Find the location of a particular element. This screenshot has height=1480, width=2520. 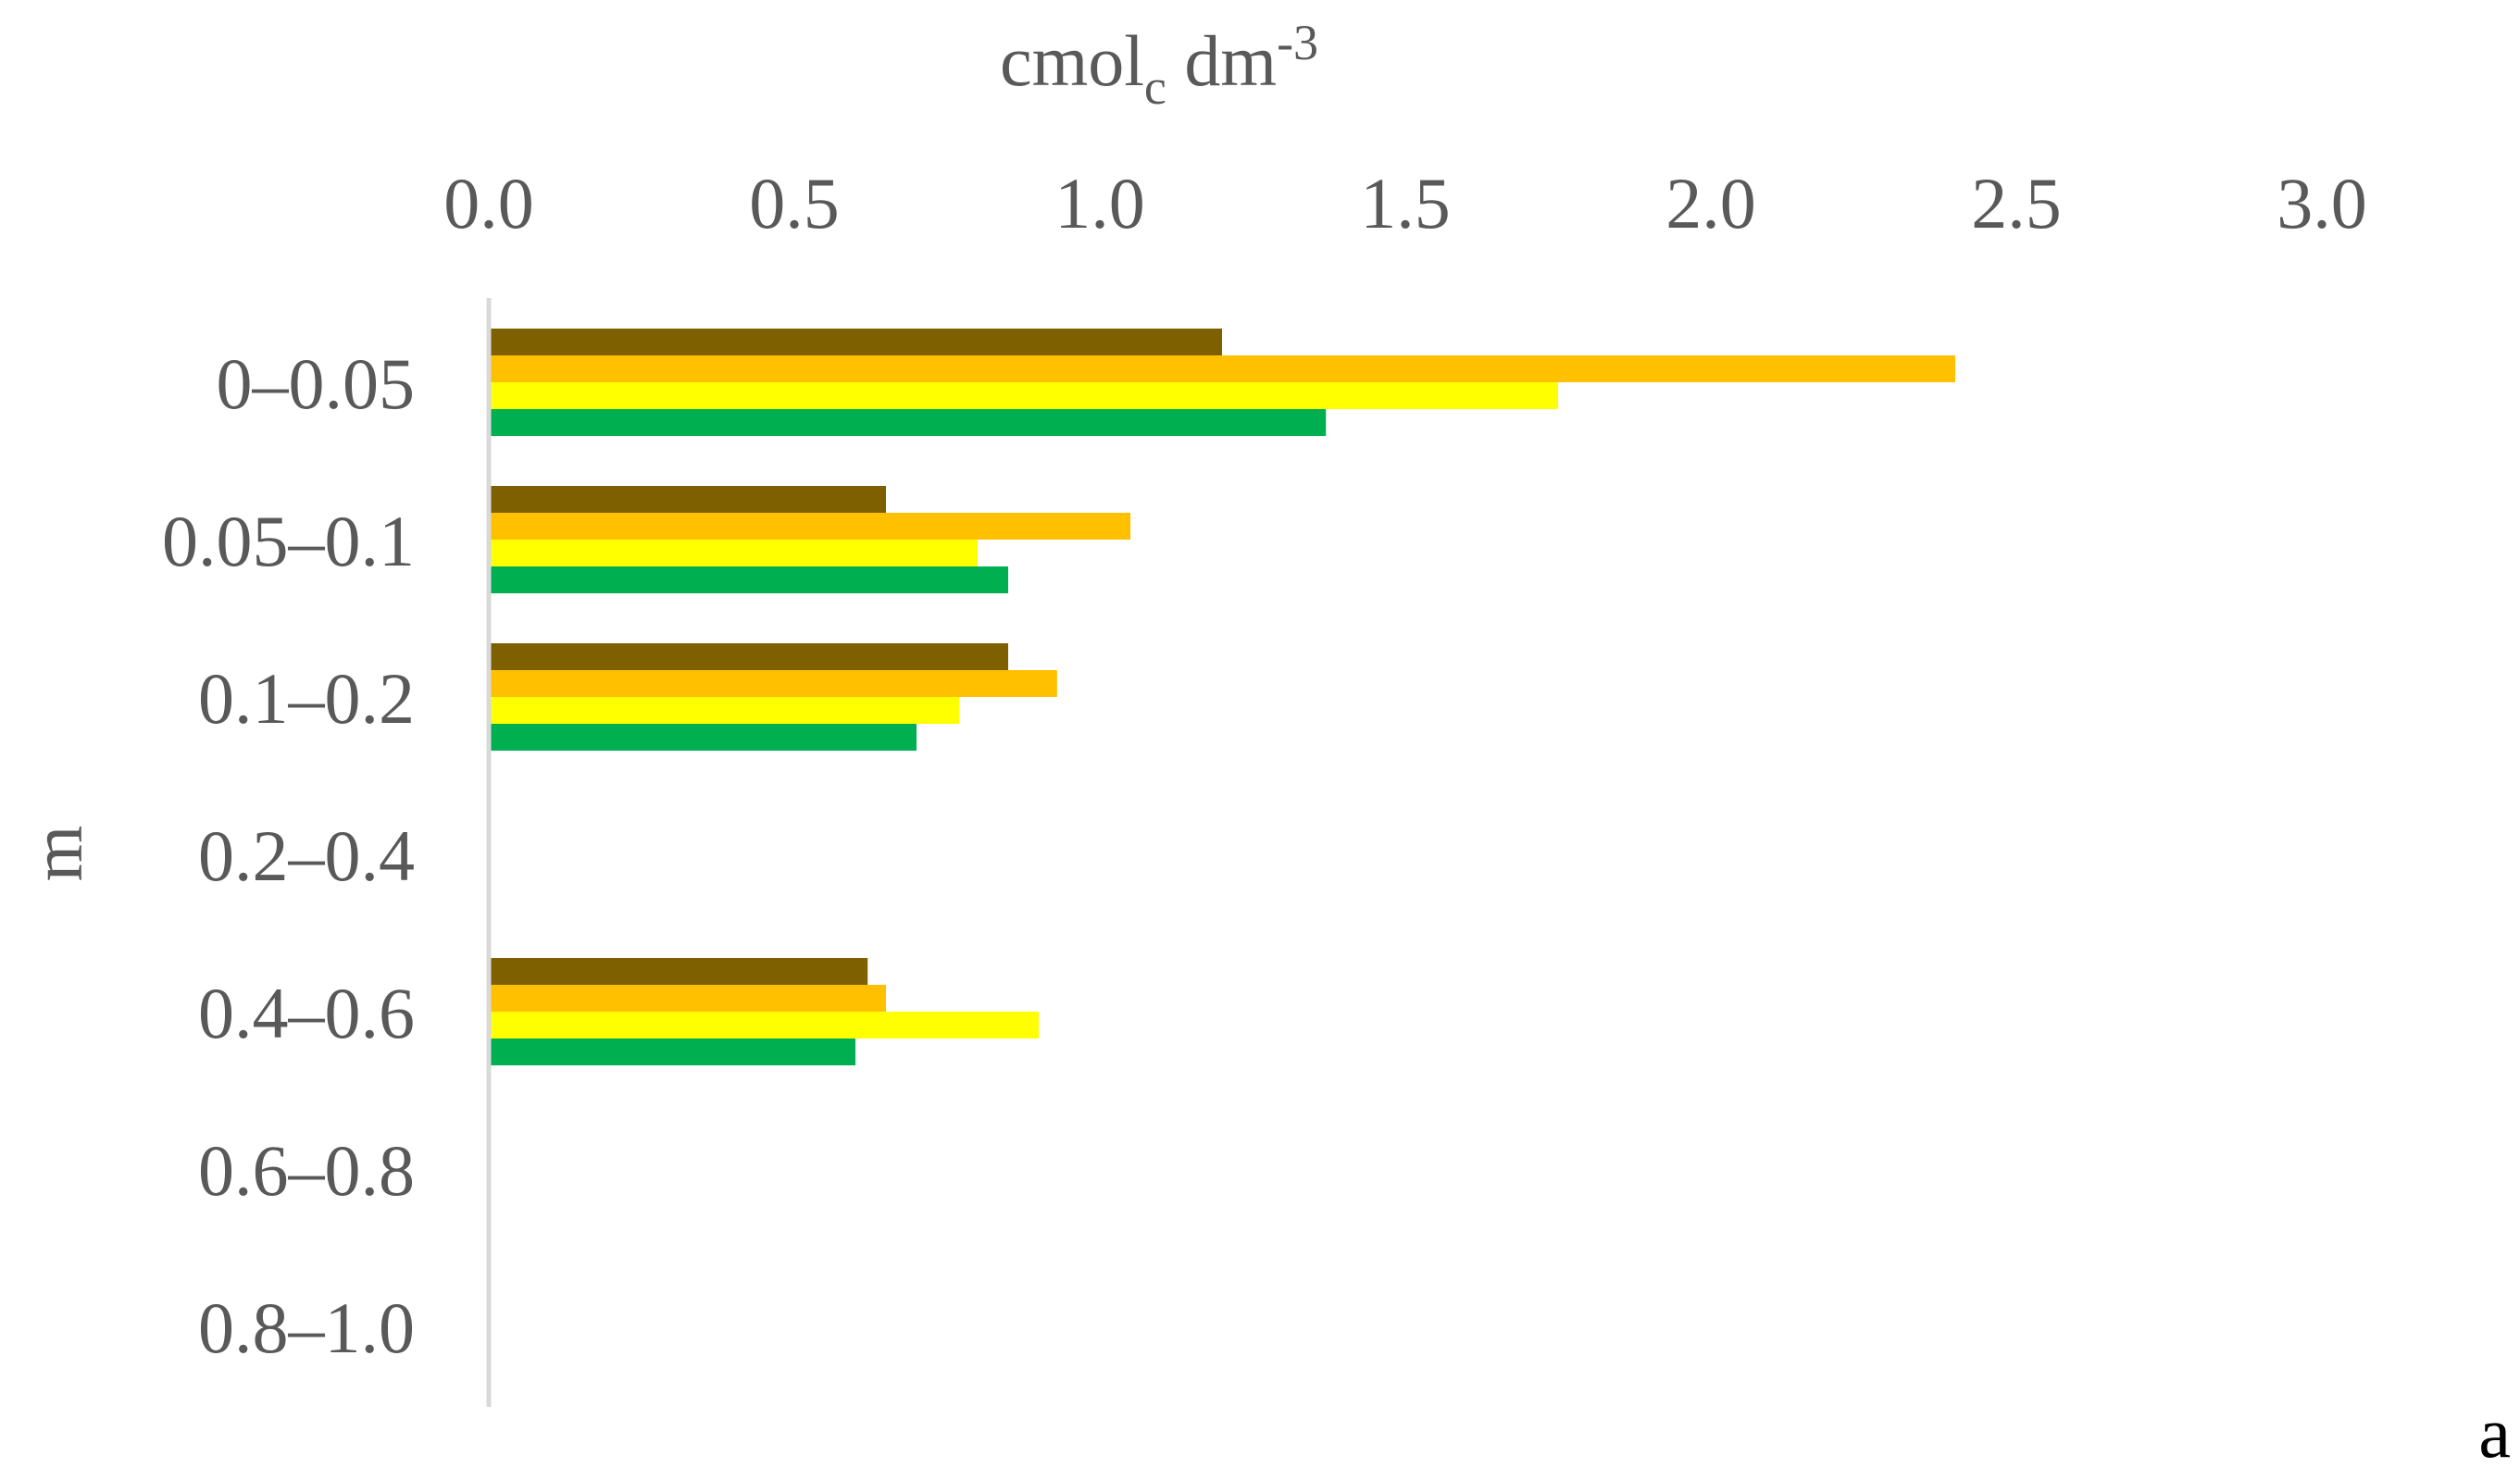

x-axis-title-sup: -3 is located at coordinates (1297, 42).